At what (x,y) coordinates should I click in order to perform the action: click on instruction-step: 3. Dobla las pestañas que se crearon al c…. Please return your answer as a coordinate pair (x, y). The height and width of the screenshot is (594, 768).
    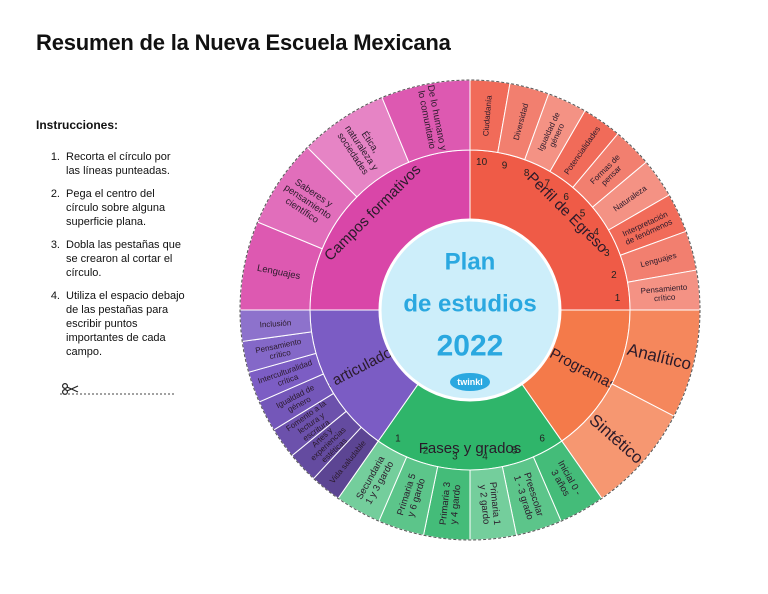
    Looking at the image, I should click on (111, 259).